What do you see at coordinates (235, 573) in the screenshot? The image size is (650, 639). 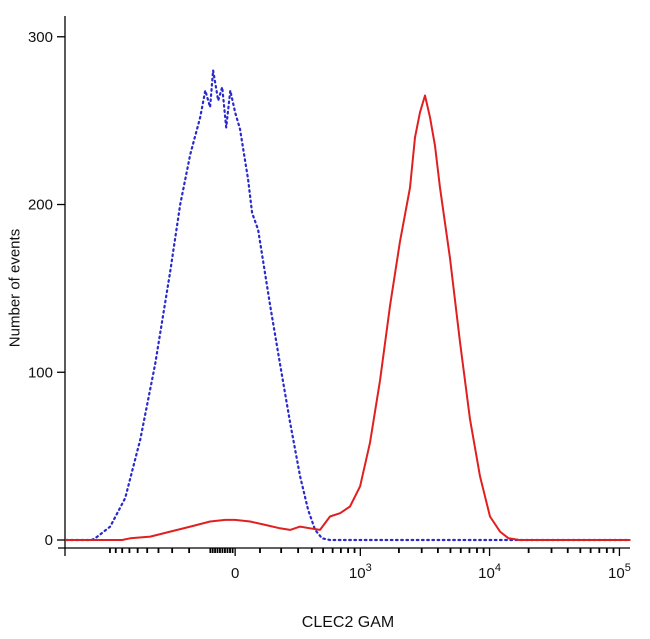 I see `x-tick-label: 0` at bounding box center [235, 573].